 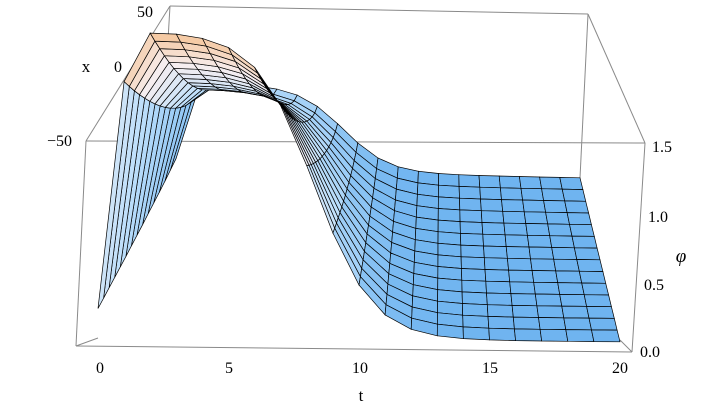 What do you see at coordinates (86, 66) in the screenshot?
I see `x-axis-label: x` at bounding box center [86, 66].